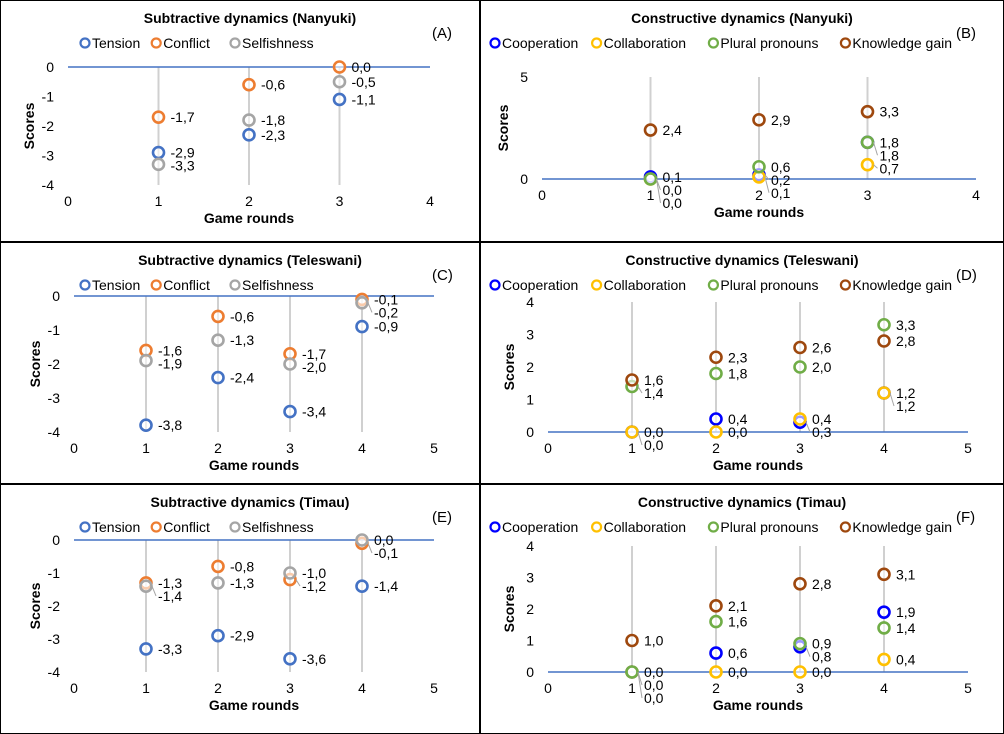 Image resolution: width=1004 pixels, height=734 pixels. What do you see at coordinates (364, 82) in the screenshot?
I see `data-label: -0,5` at bounding box center [364, 82].